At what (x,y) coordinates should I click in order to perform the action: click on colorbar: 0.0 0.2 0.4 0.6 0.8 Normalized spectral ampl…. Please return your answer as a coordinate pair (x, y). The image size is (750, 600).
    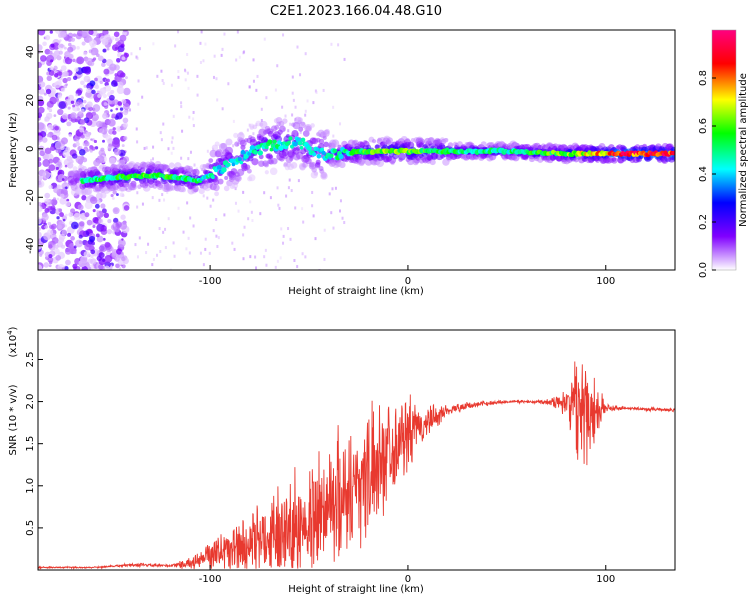
    Looking at the image, I should click on (723, 153).